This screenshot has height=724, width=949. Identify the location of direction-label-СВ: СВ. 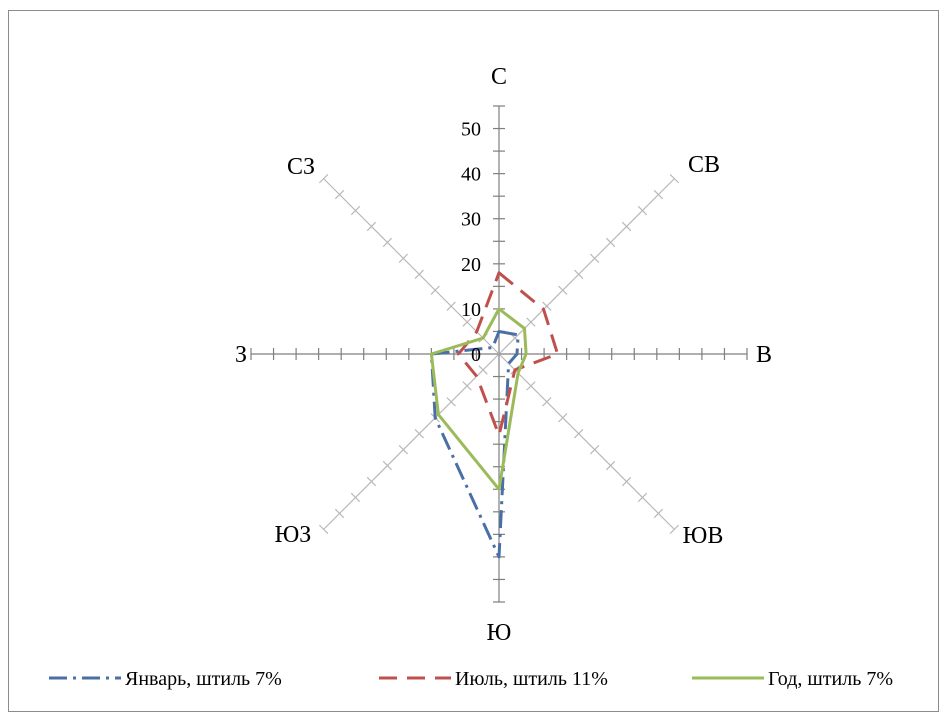
(704, 165).